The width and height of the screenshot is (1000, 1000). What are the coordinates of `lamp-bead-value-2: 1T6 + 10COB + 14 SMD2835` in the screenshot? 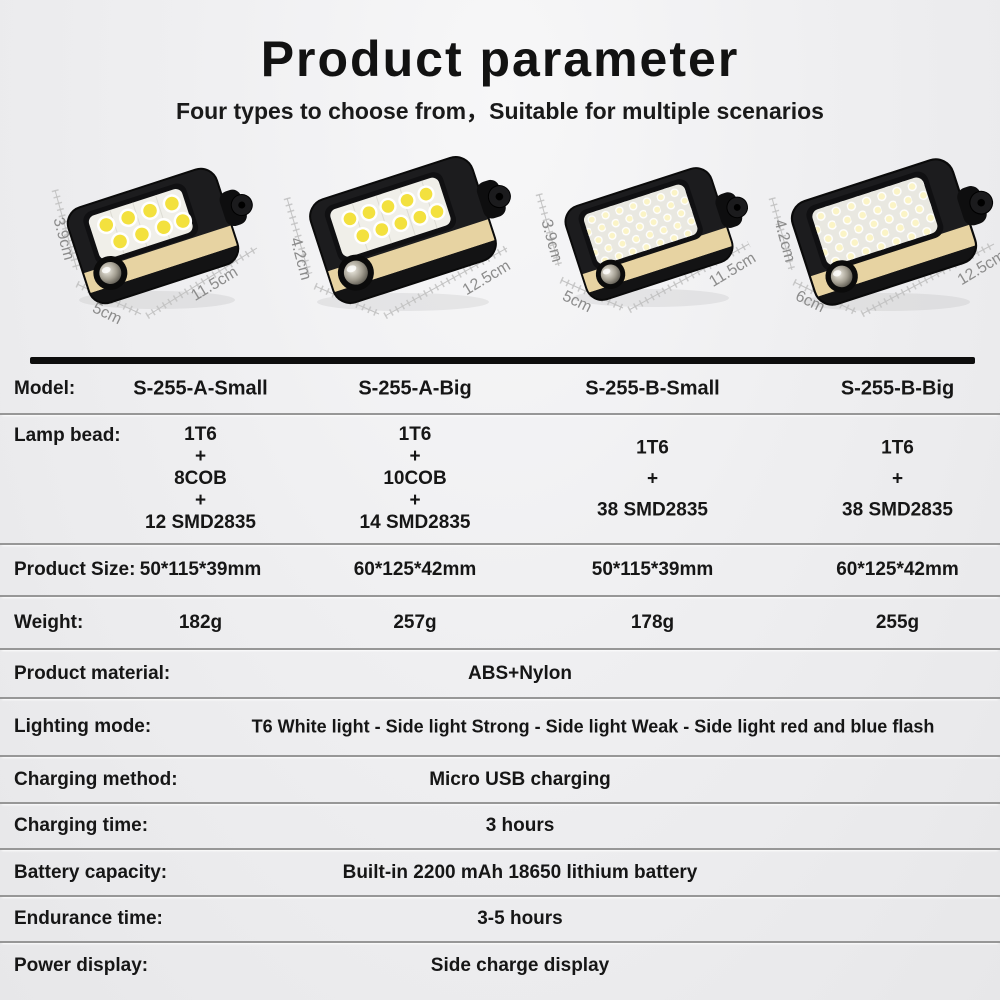 It's located at (415, 478).